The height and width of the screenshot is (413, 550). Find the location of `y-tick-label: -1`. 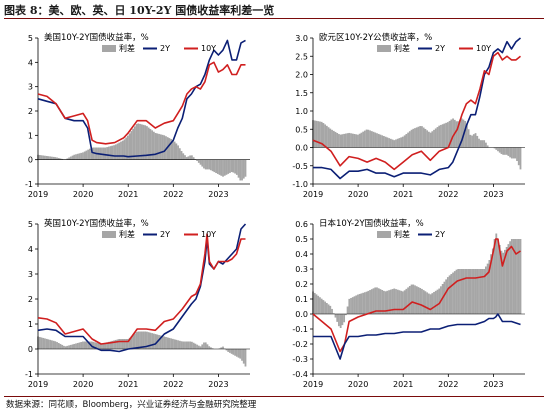

y-tick-label: -1 is located at coordinates (29, 184).